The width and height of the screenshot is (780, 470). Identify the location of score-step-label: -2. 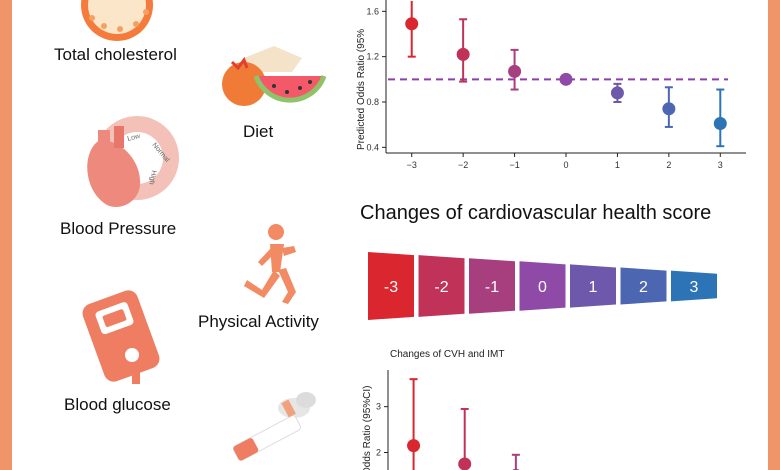
(441, 287).